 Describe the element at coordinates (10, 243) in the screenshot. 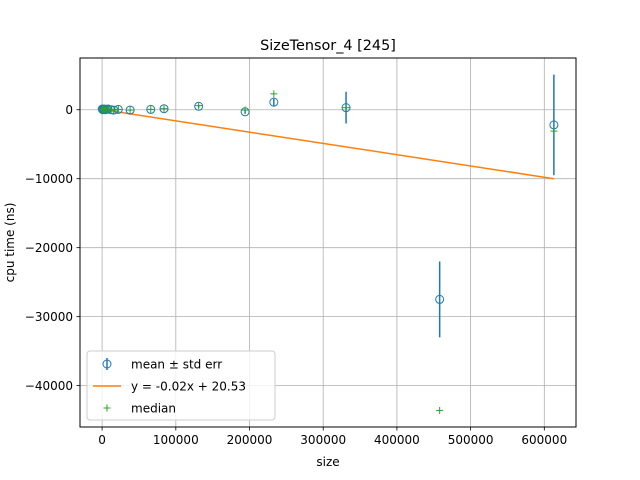

I see `y-axis-title: cpu time (ns)` at that location.